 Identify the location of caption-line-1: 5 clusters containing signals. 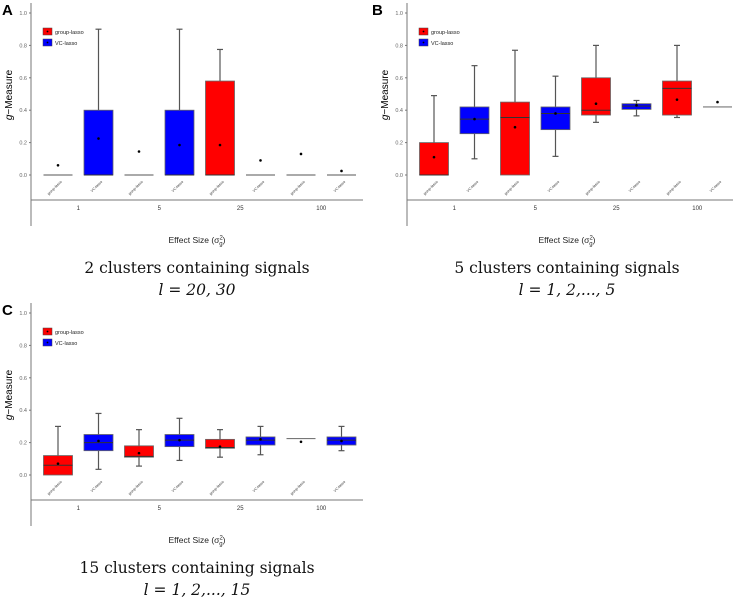
(566, 268).